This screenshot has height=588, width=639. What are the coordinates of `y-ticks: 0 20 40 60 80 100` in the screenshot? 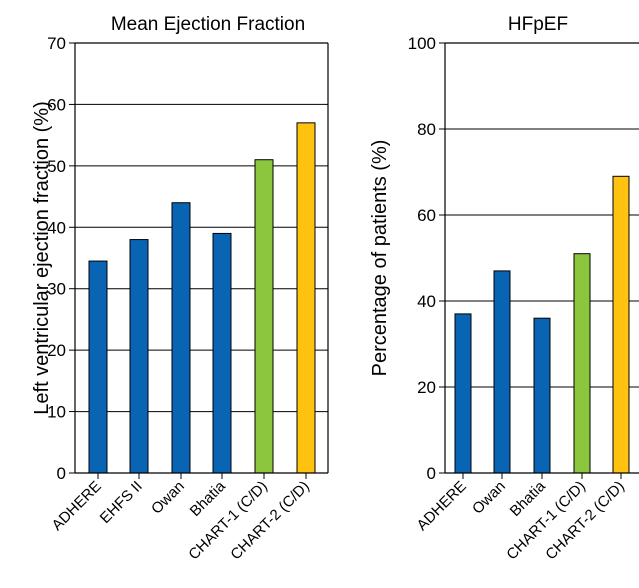 It's located at (426, 258).